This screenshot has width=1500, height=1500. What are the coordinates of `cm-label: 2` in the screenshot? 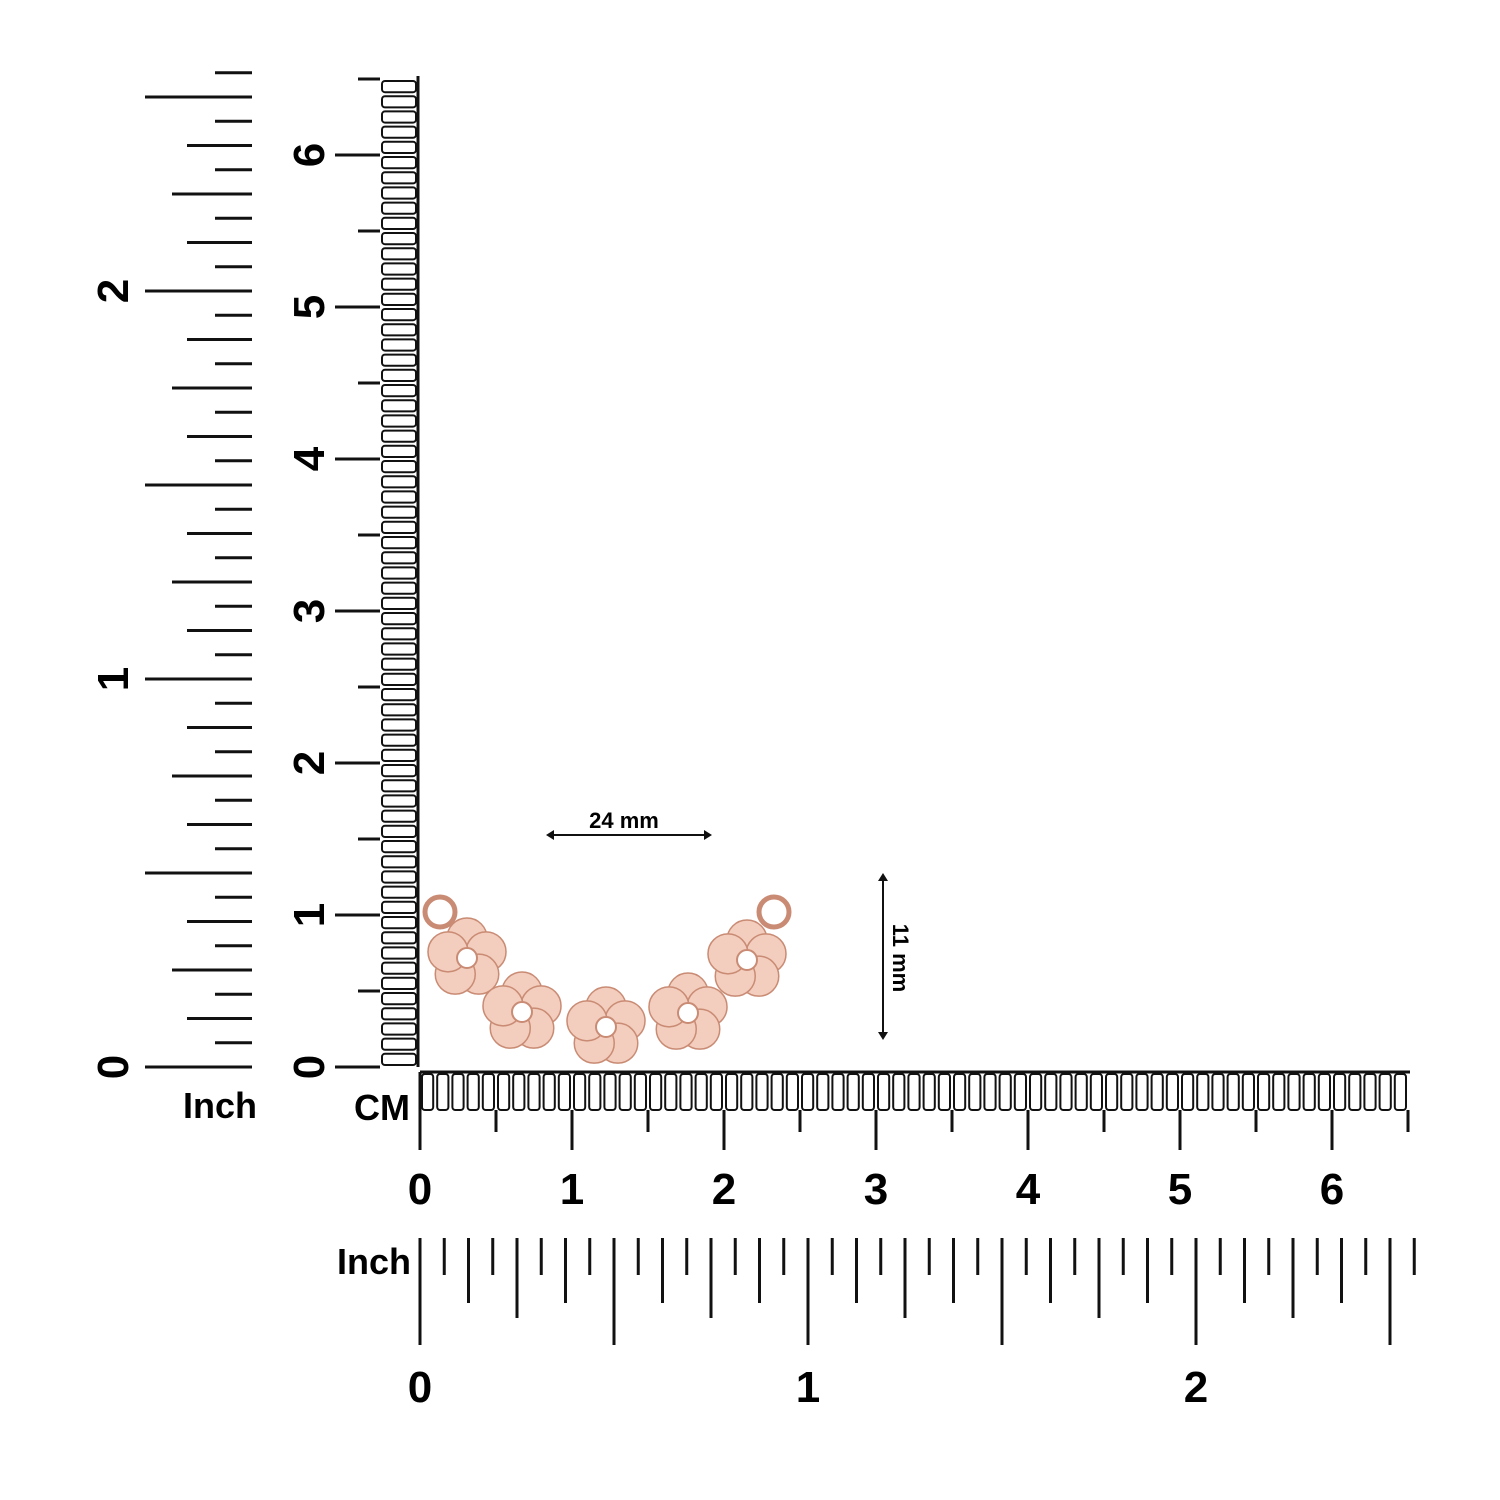 It's located at (309, 763).